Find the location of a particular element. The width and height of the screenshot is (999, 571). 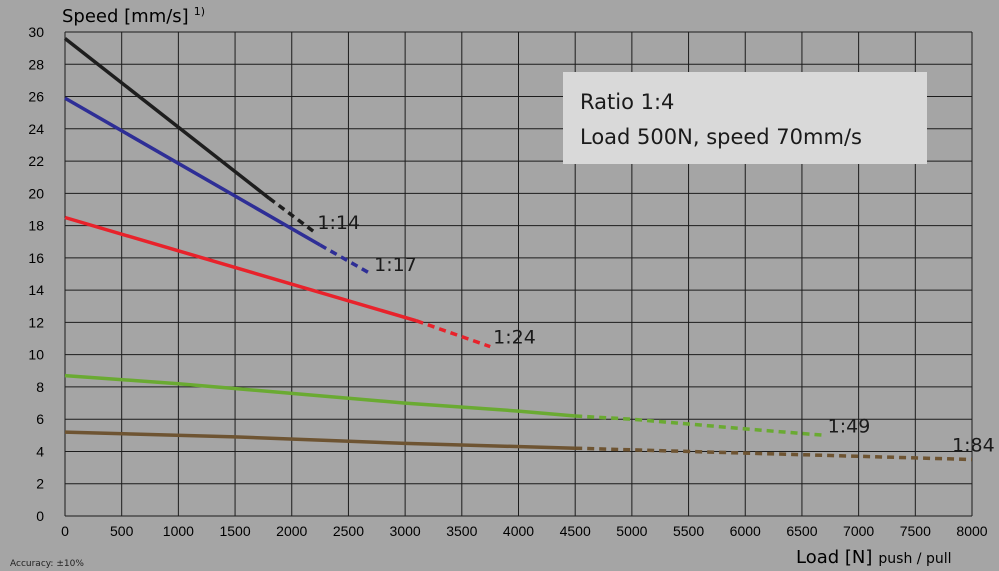

series-1-17-label: 1:17 is located at coordinates (395, 265).